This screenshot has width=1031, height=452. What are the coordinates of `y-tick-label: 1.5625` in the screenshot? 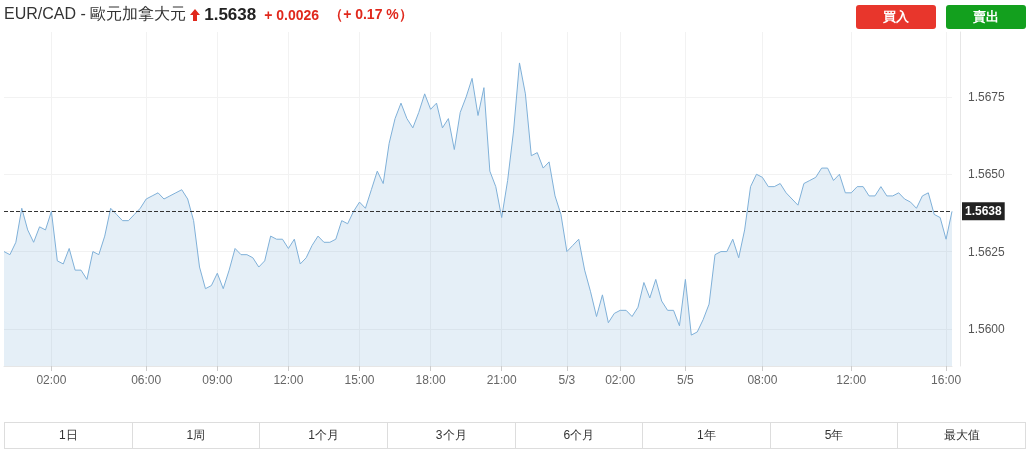 It's located at (987, 251).